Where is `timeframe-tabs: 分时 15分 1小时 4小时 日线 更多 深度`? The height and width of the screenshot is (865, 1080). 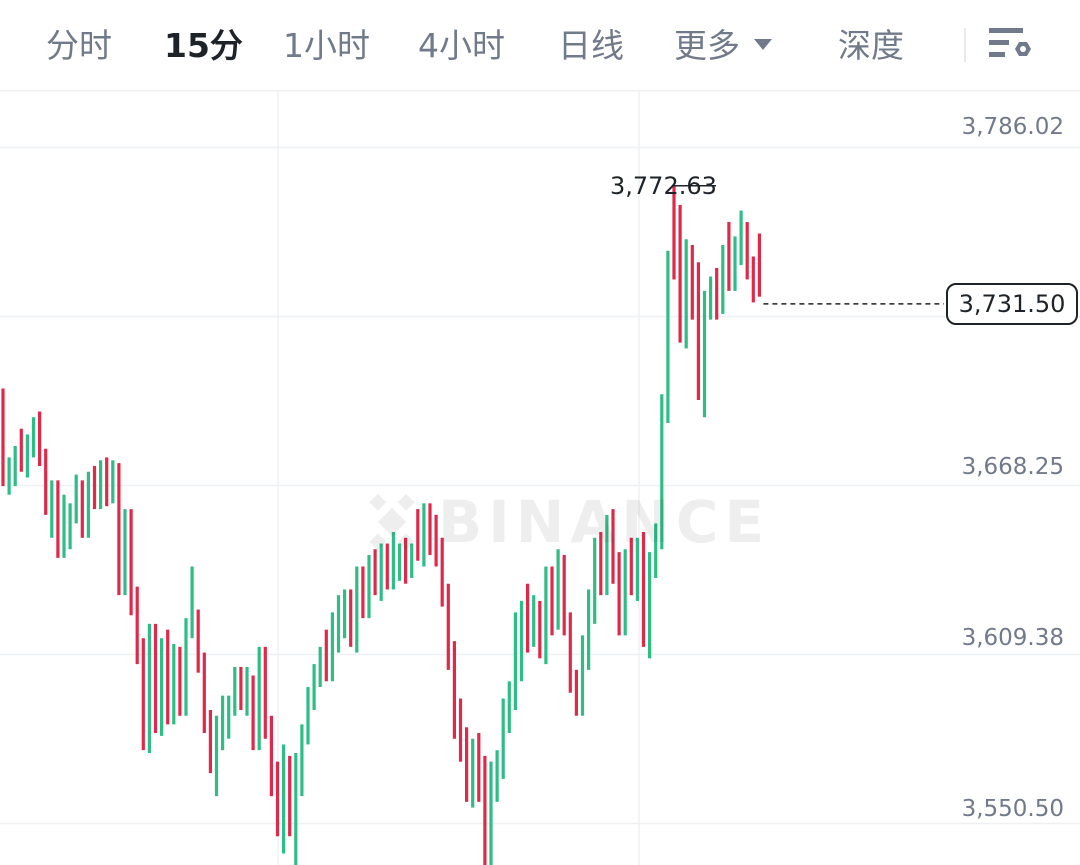 timeframe-tabs: 分时 15分 1小时 4小时 日线 更多 深度 is located at coordinates (540, 45).